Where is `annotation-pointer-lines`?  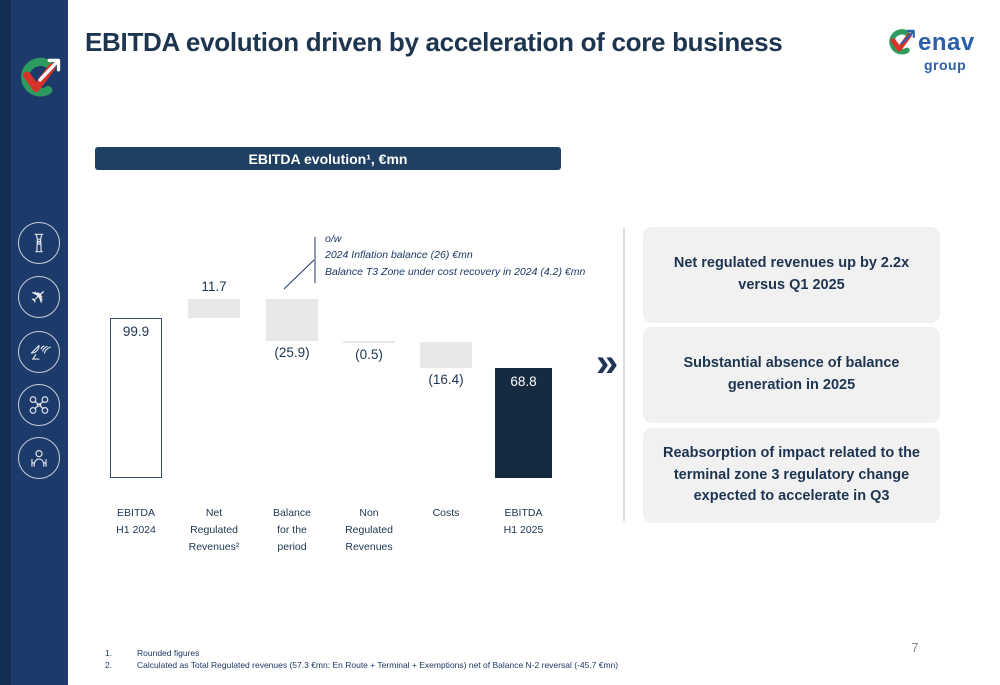 annotation-pointer-lines is located at coordinates (299, 263).